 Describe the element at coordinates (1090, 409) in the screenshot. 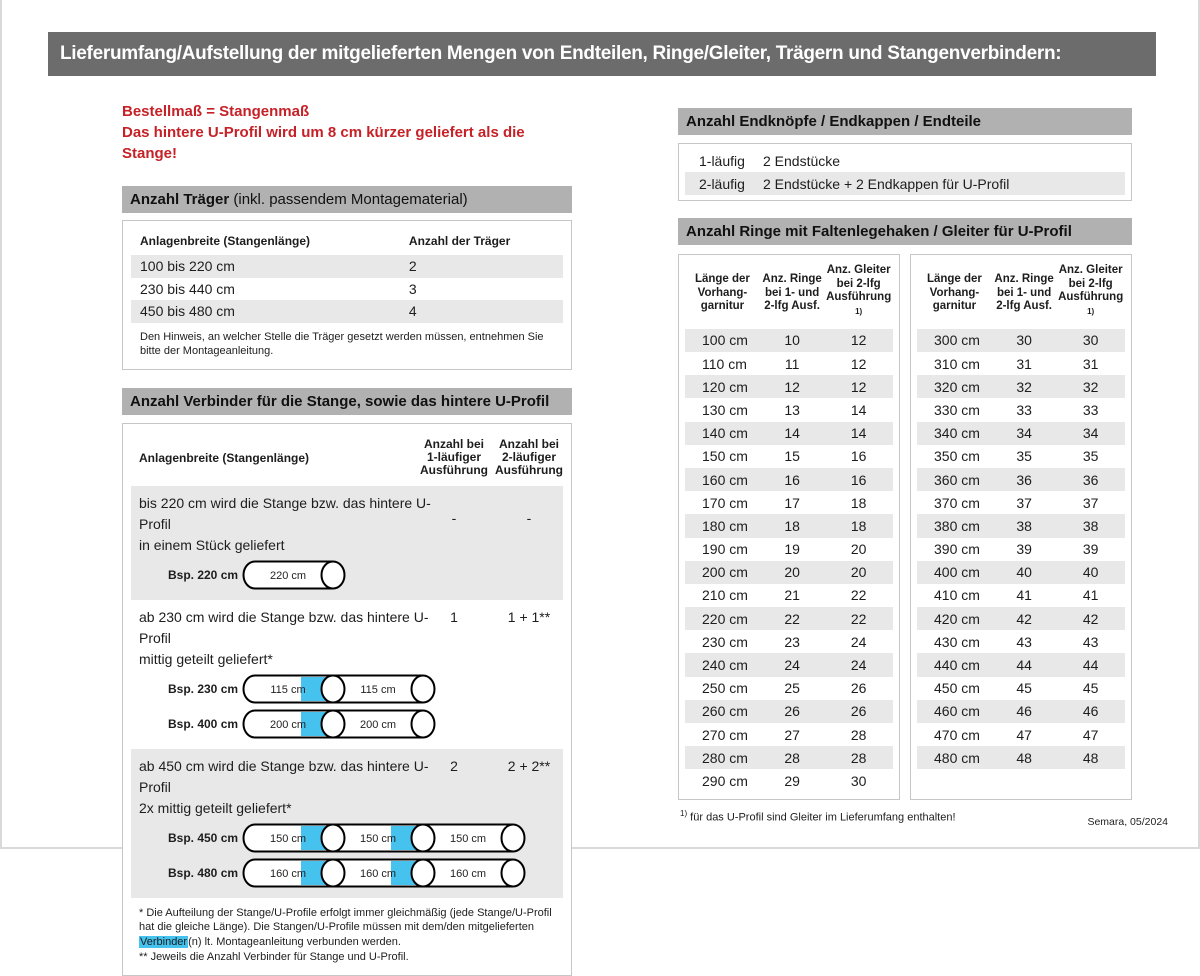

I see `gleiter-cell: 33` at that location.